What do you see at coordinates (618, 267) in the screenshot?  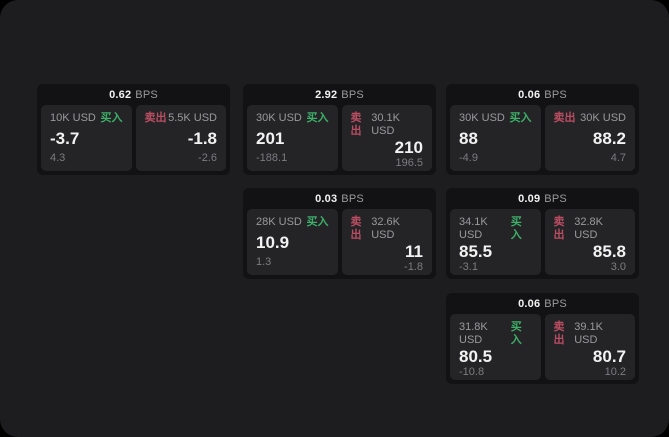 I see `sell-delta: 3.0` at bounding box center [618, 267].